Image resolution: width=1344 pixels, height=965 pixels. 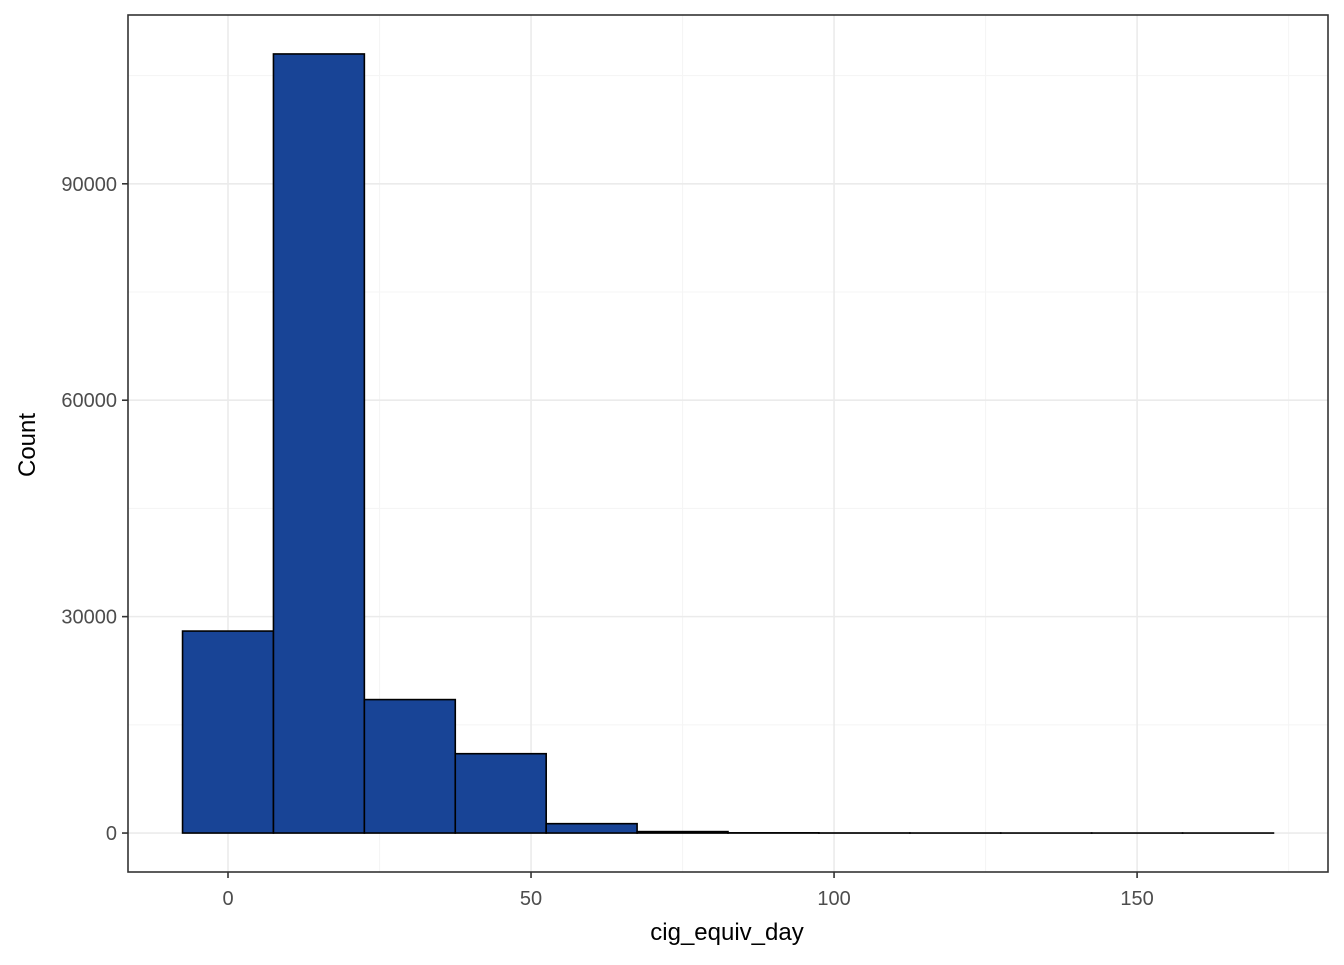 What do you see at coordinates (1136, 899) in the screenshot?
I see `x-tick-label: 150` at bounding box center [1136, 899].